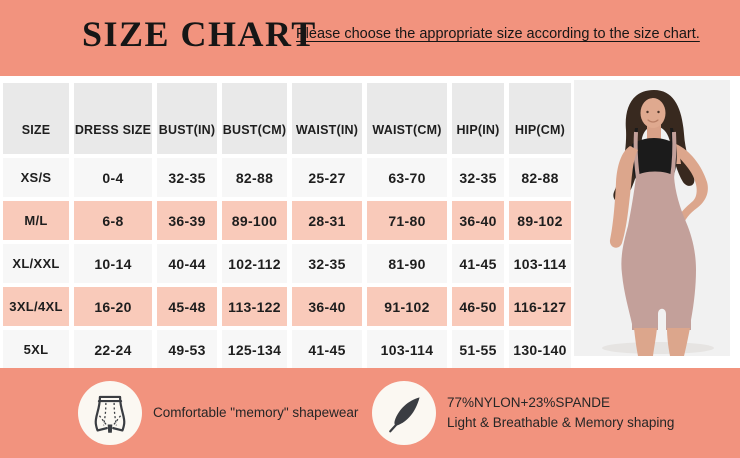 This screenshot has height=458, width=740. Describe the element at coordinates (327, 220) in the screenshot. I see `size-value-cell: 28-31` at that location.